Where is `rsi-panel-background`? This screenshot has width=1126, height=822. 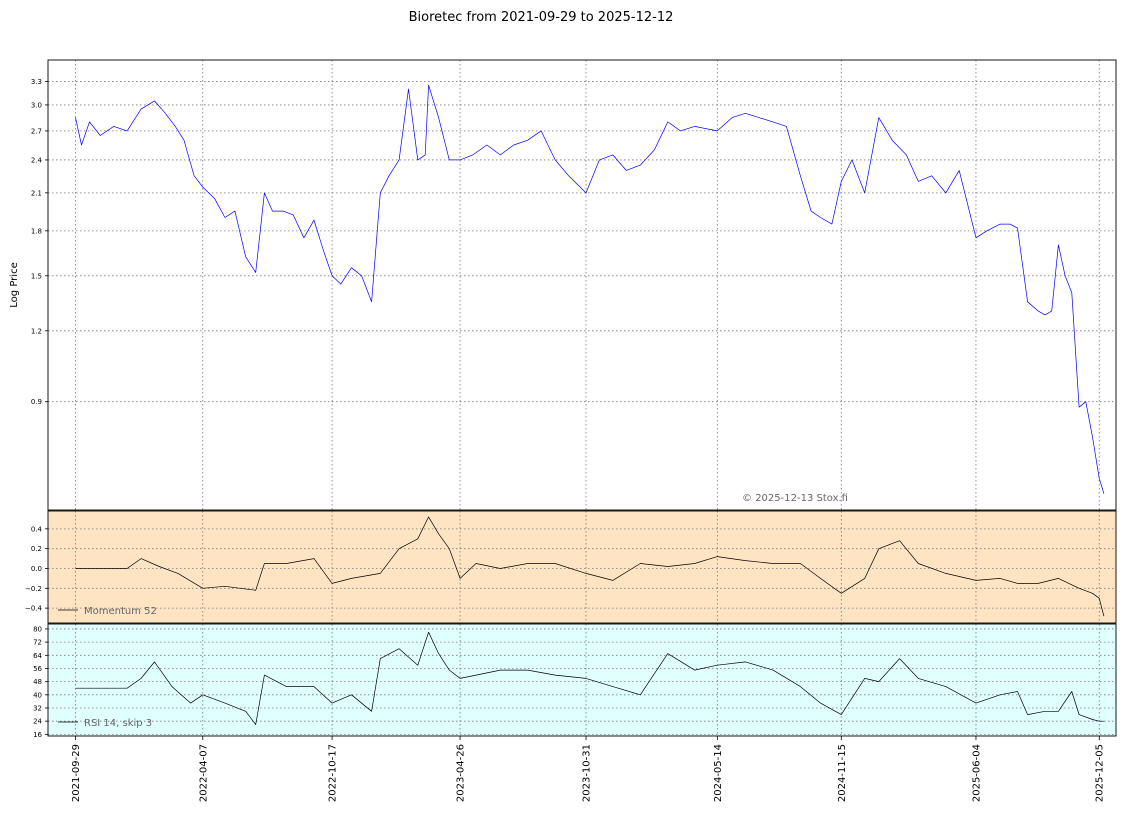
rsi-panel-background is located at coordinates (582, 680).